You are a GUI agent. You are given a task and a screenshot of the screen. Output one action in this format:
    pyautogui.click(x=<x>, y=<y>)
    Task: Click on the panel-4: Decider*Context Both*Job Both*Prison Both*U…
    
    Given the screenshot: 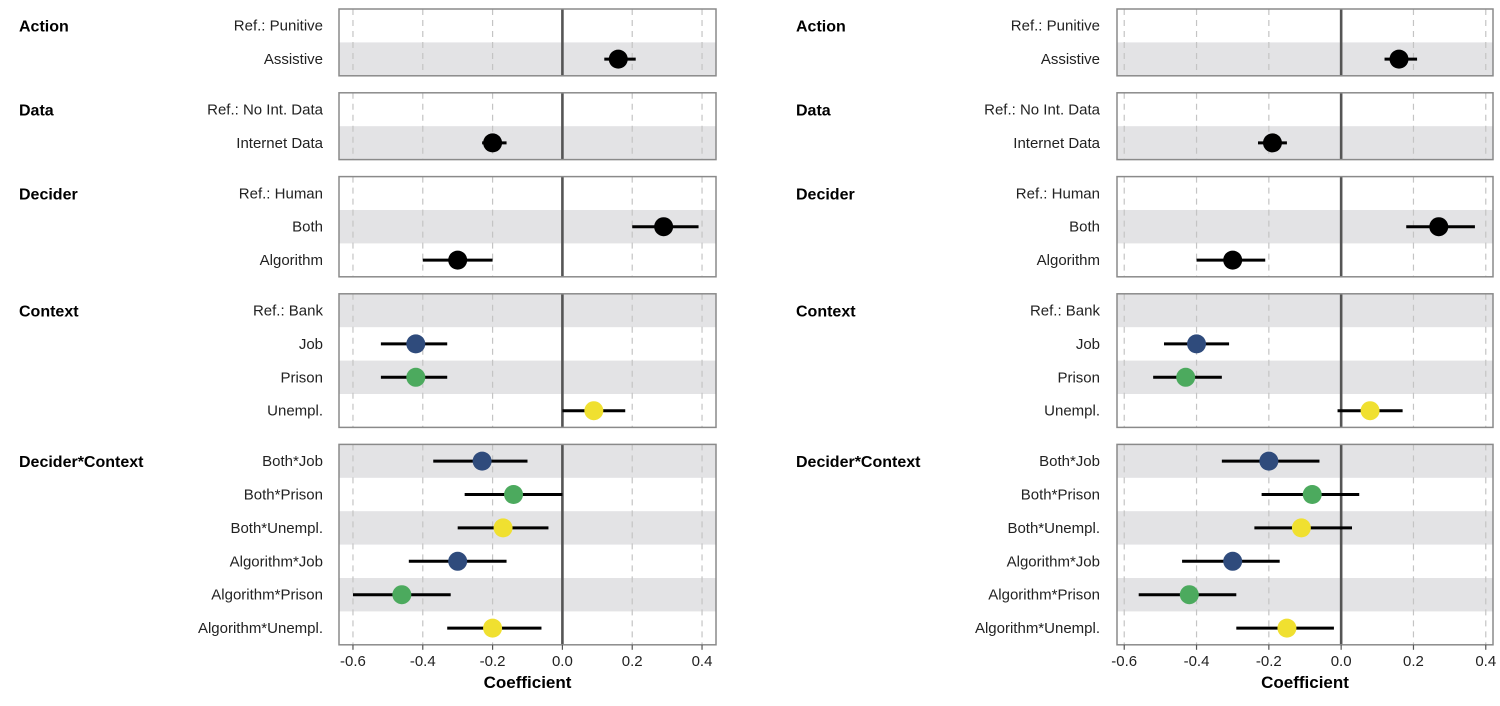 What is the action you would take?
    pyautogui.click(x=1145, y=544)
    